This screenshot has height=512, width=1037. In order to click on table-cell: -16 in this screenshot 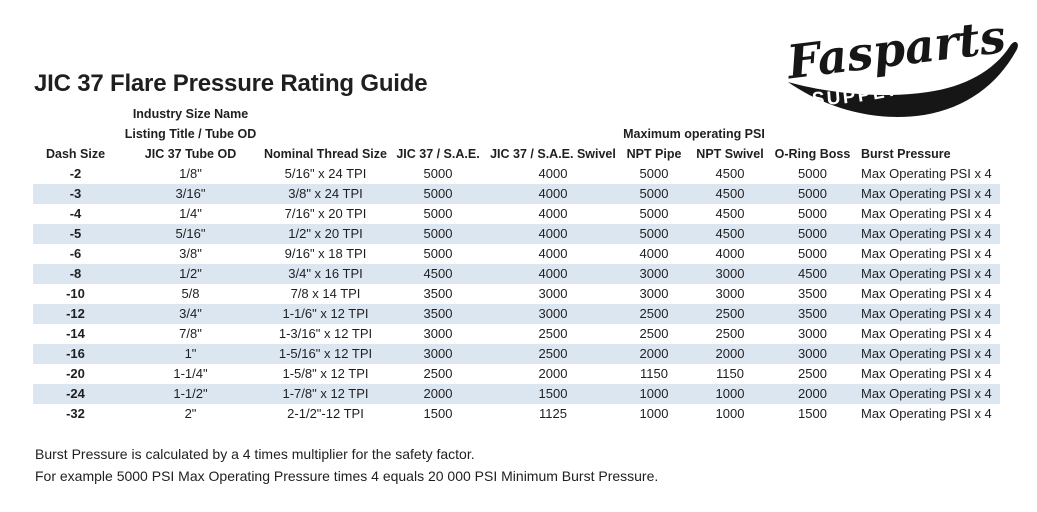, I will do `click(75, 353)`.